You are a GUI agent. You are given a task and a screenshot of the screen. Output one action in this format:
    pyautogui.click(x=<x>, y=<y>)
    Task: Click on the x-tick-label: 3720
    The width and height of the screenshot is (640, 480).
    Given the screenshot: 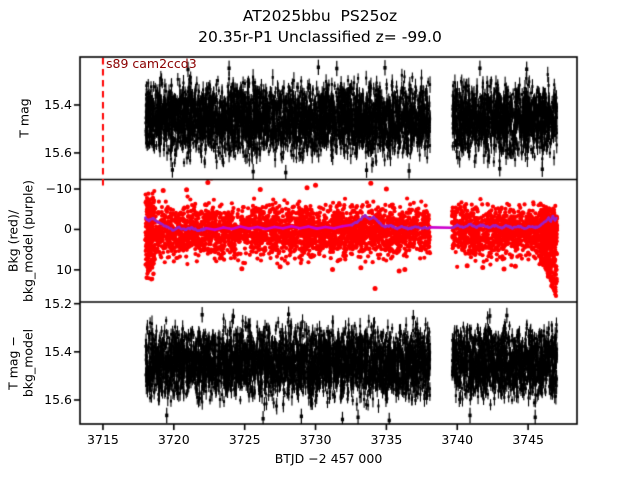 What is the action you would take?
    pyautogui.click(x=173, y=439)
    